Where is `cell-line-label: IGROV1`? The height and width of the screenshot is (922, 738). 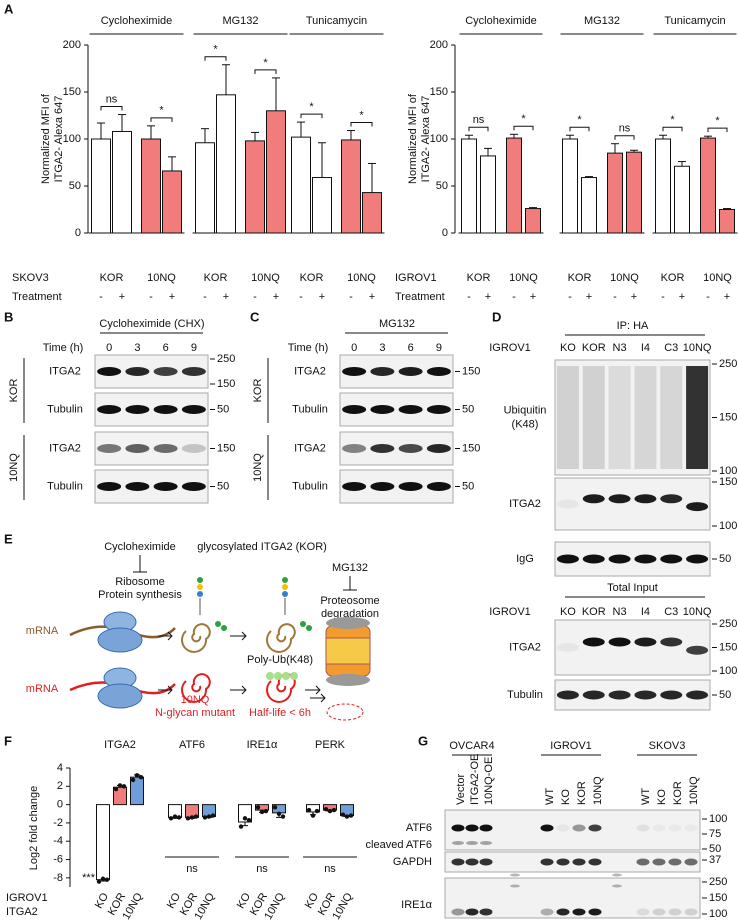
cell-line-label: IGROV1 is located at coordinates (510, 612).